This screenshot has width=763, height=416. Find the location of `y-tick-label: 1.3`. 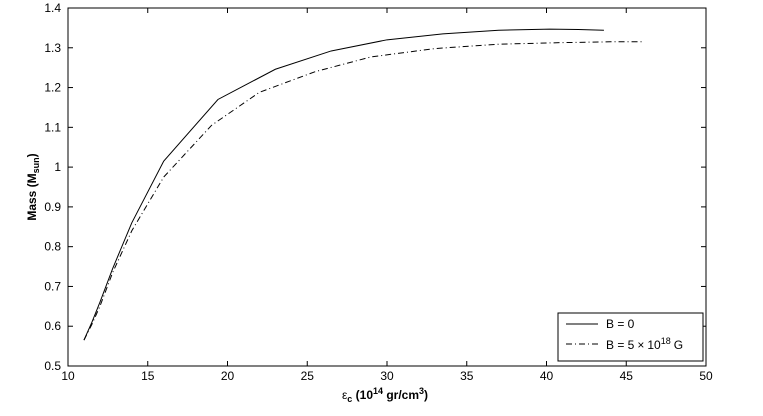

y-tick-label: 1.3 is located at coordinates (52, 48).